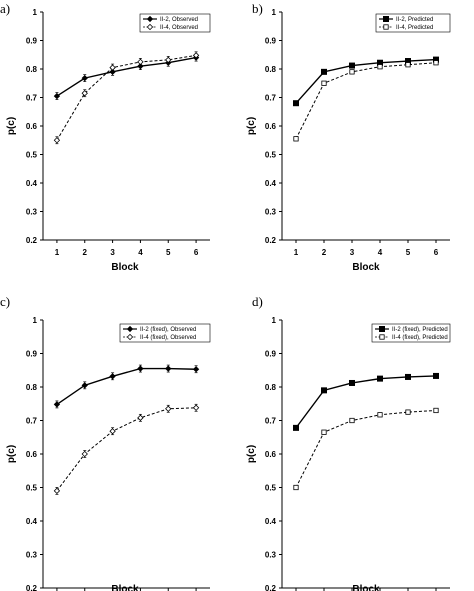 The height and width of the screenshot is (591, 474). What do you see at coordinates (196, 252) in the screenshot?
I see `x-tick-label: 6` at bounding box center [196, 252].